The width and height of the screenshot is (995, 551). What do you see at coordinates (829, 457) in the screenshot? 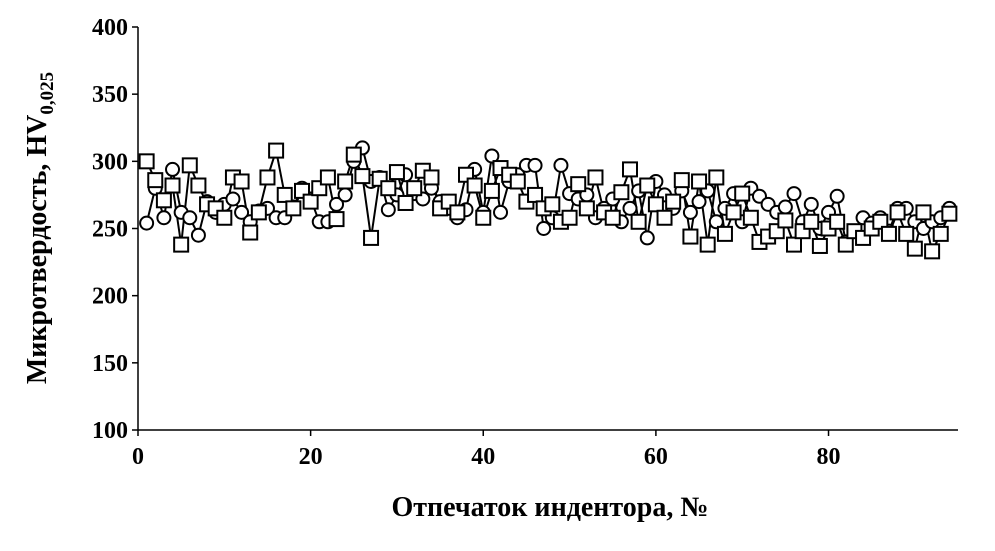
I see `x-tick-label: 80` at bounding box center [829, 457].